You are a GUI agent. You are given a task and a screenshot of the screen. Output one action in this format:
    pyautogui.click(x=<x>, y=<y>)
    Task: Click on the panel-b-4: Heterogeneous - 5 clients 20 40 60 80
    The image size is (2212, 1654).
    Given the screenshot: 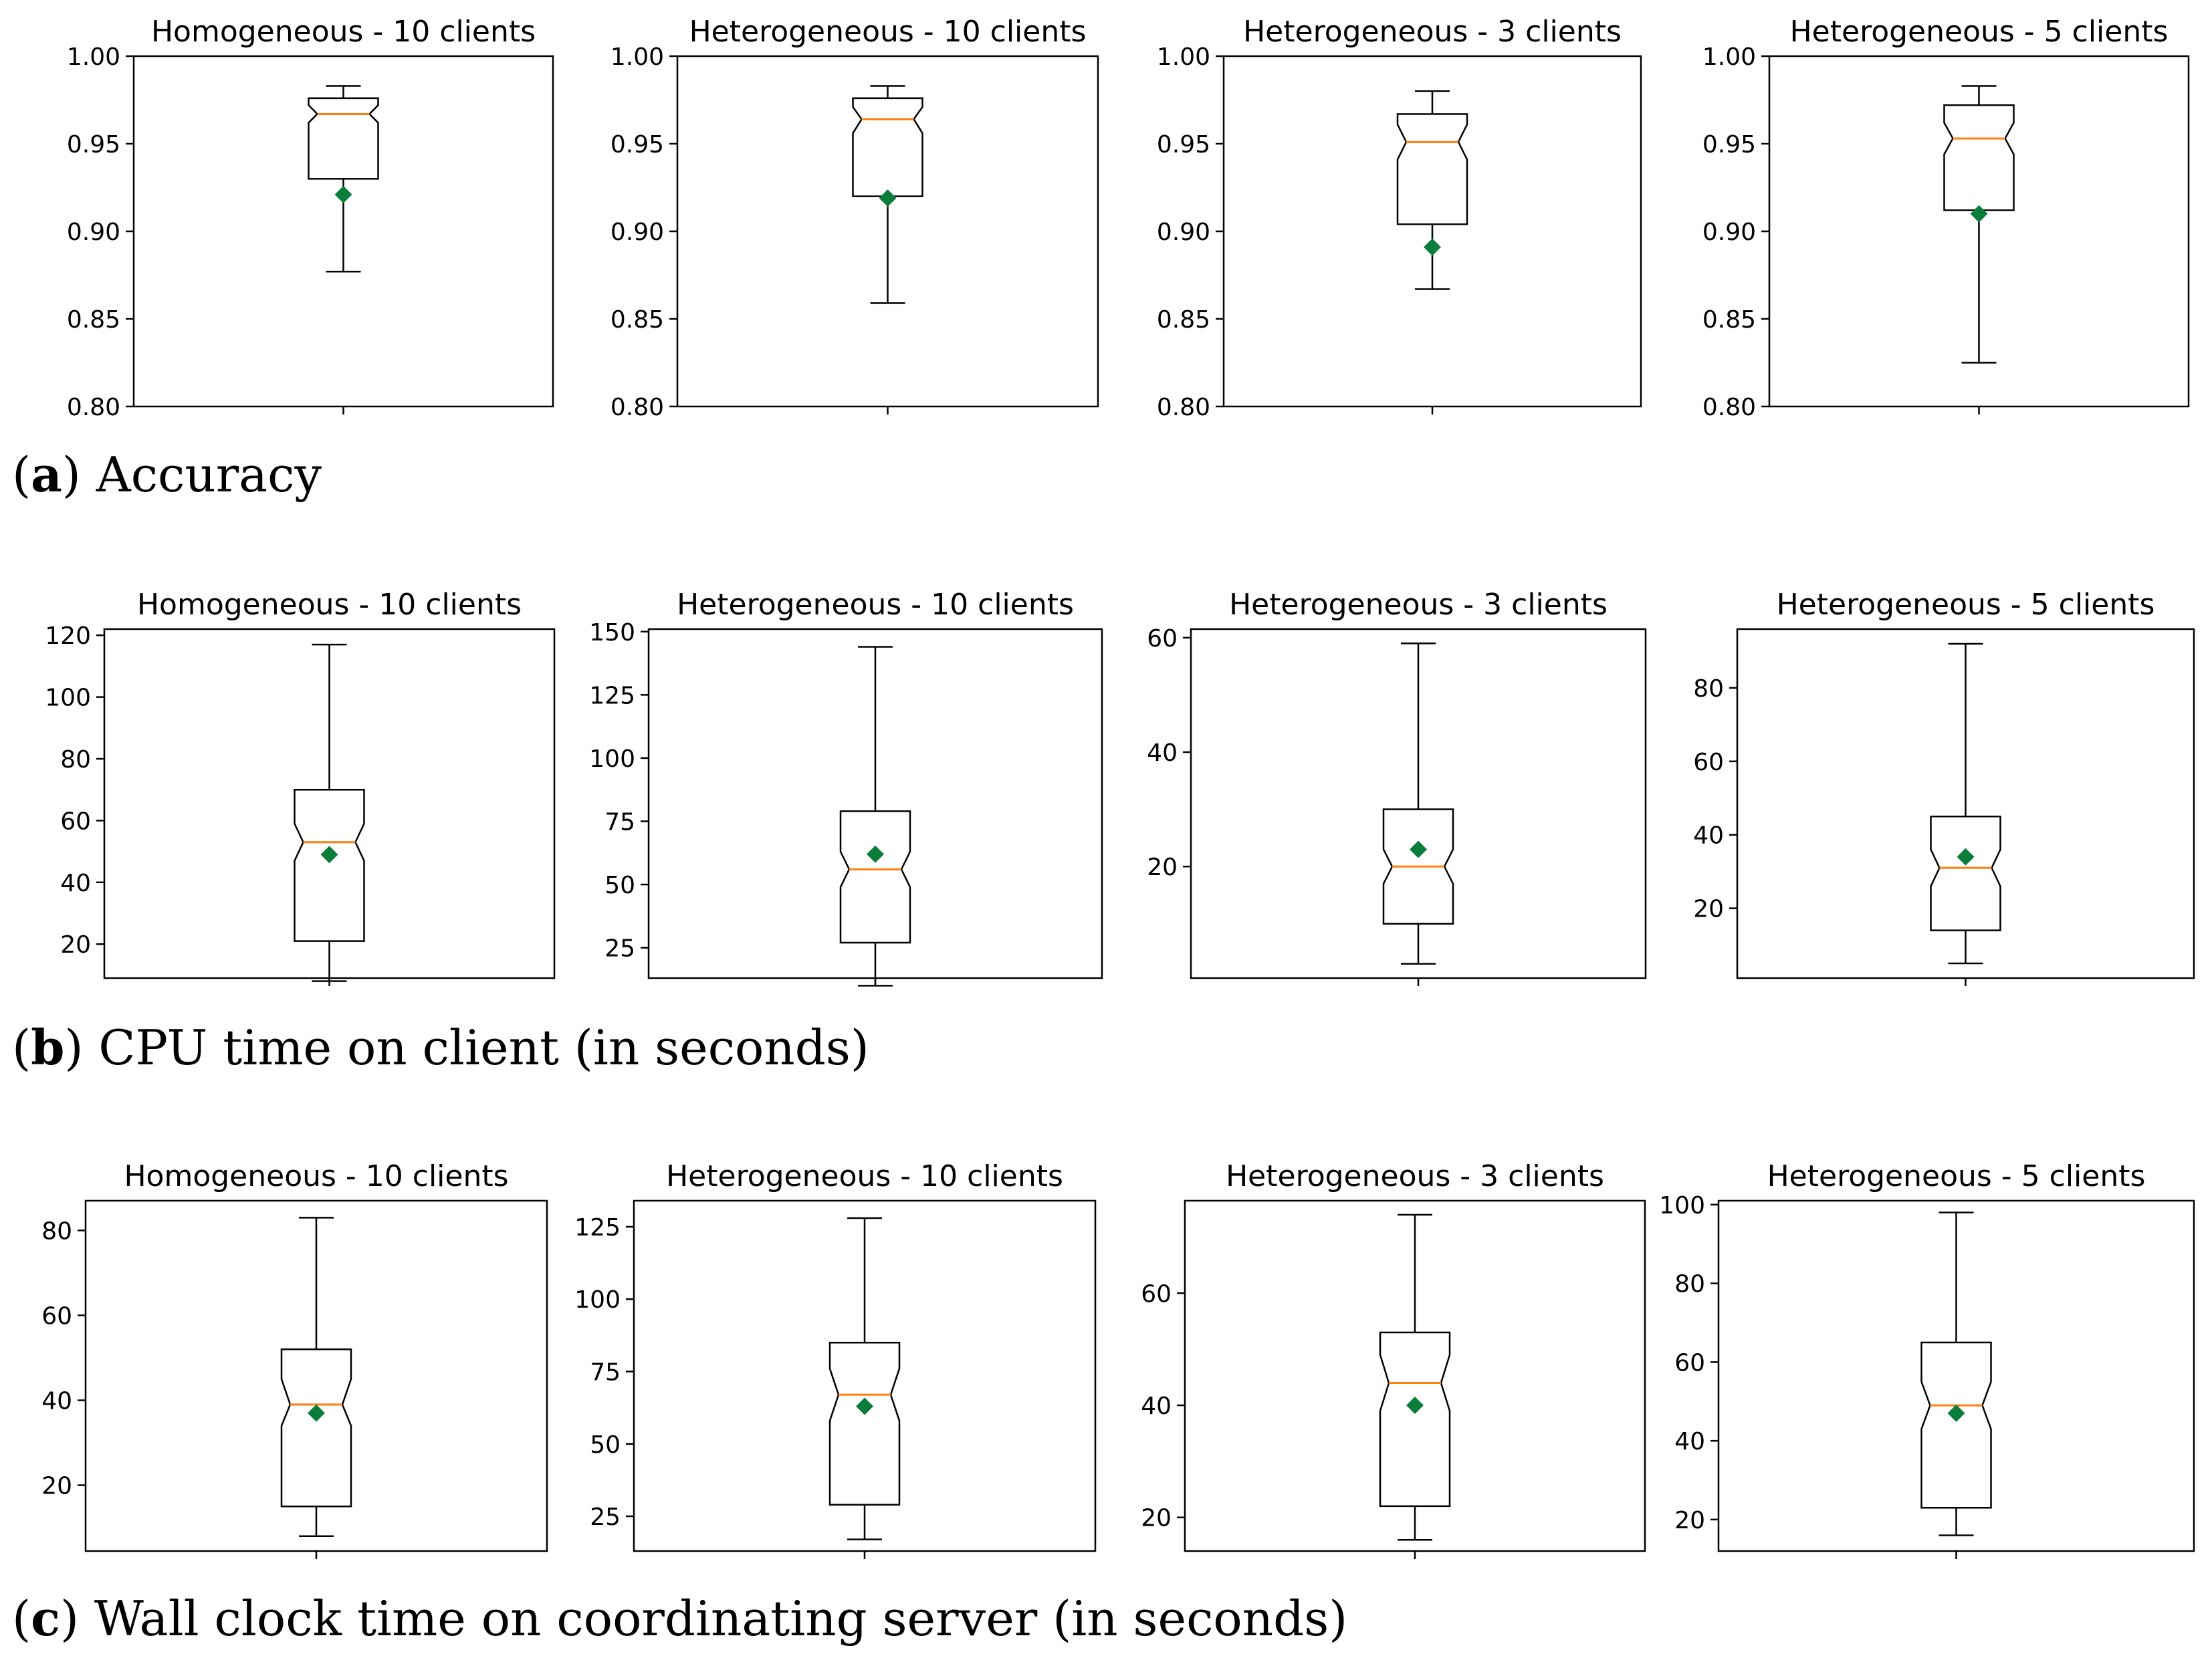 What is the action you would take?
    pyautogui.click(x=1944, y=787)
    